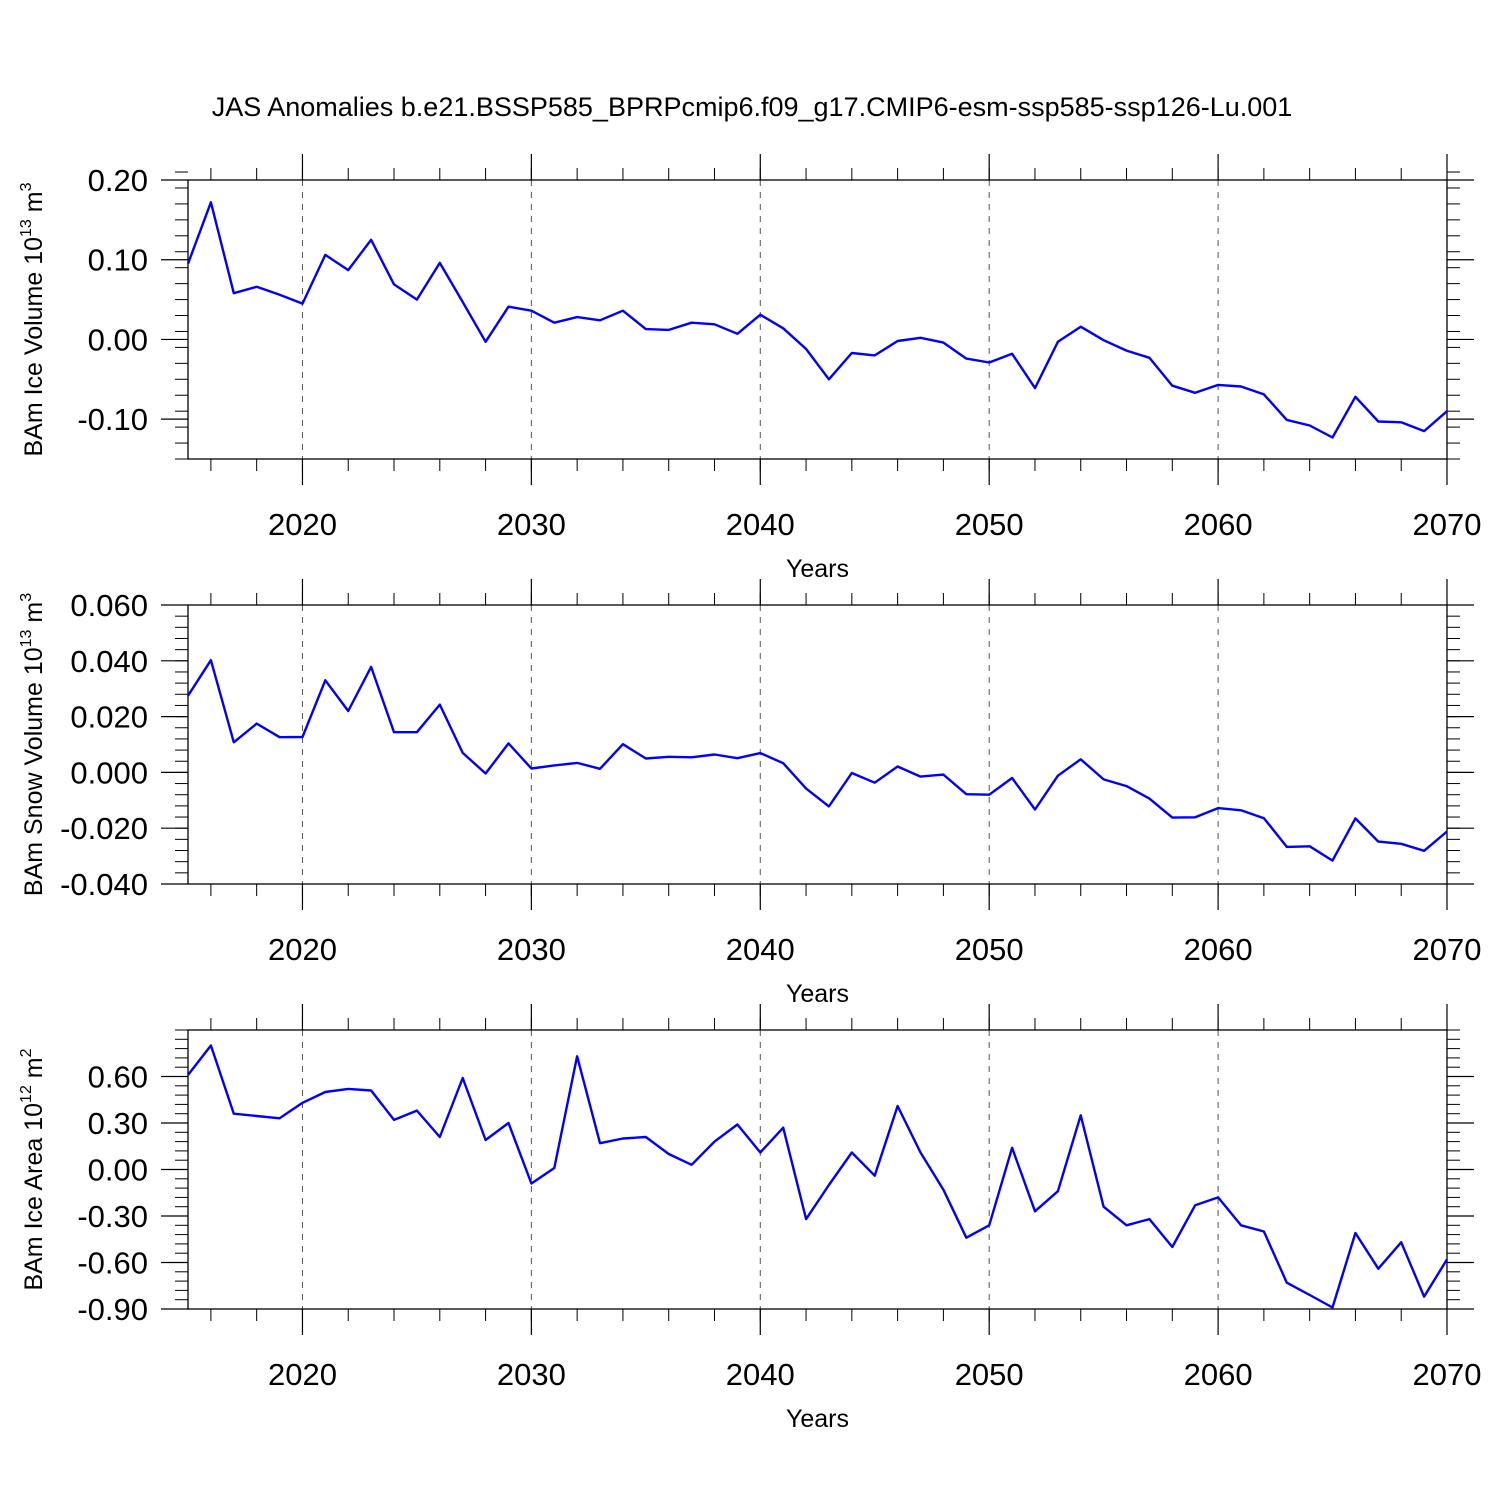 The height and width of the screenshot is (1500, 1500). I want to click on y-tick-label: 0.000, so click(109, 772).